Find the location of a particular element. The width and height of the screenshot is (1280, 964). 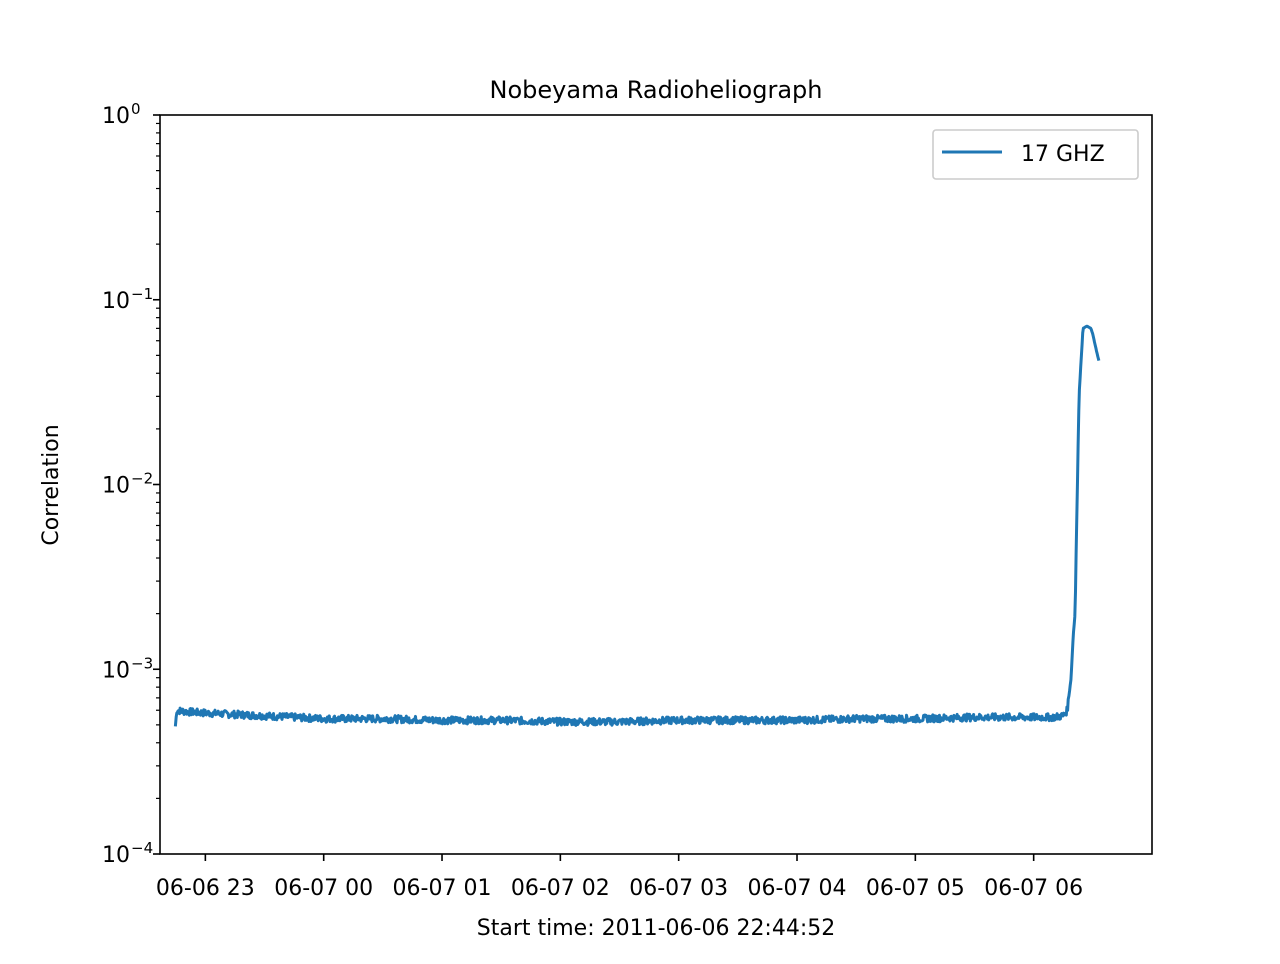

y-tick-exponent: −4 is located at coordinates (142, 848).